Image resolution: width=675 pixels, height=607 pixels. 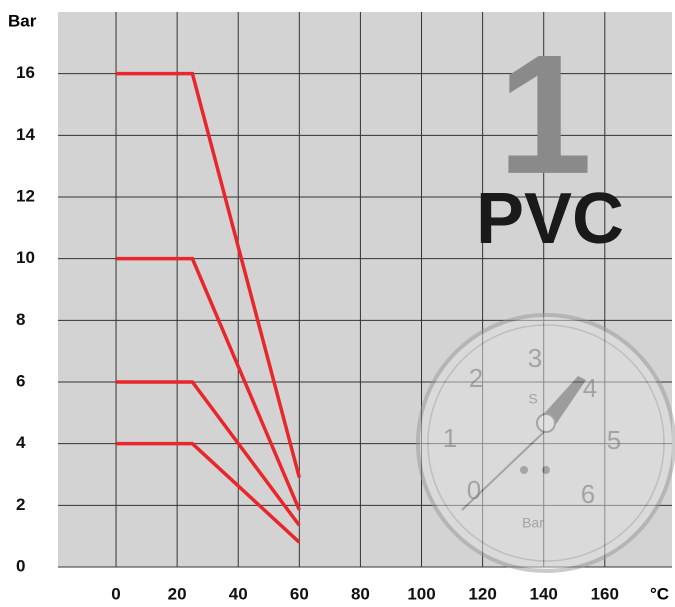 I want to click on gauge-label: 6, so click(x=588, y=494).